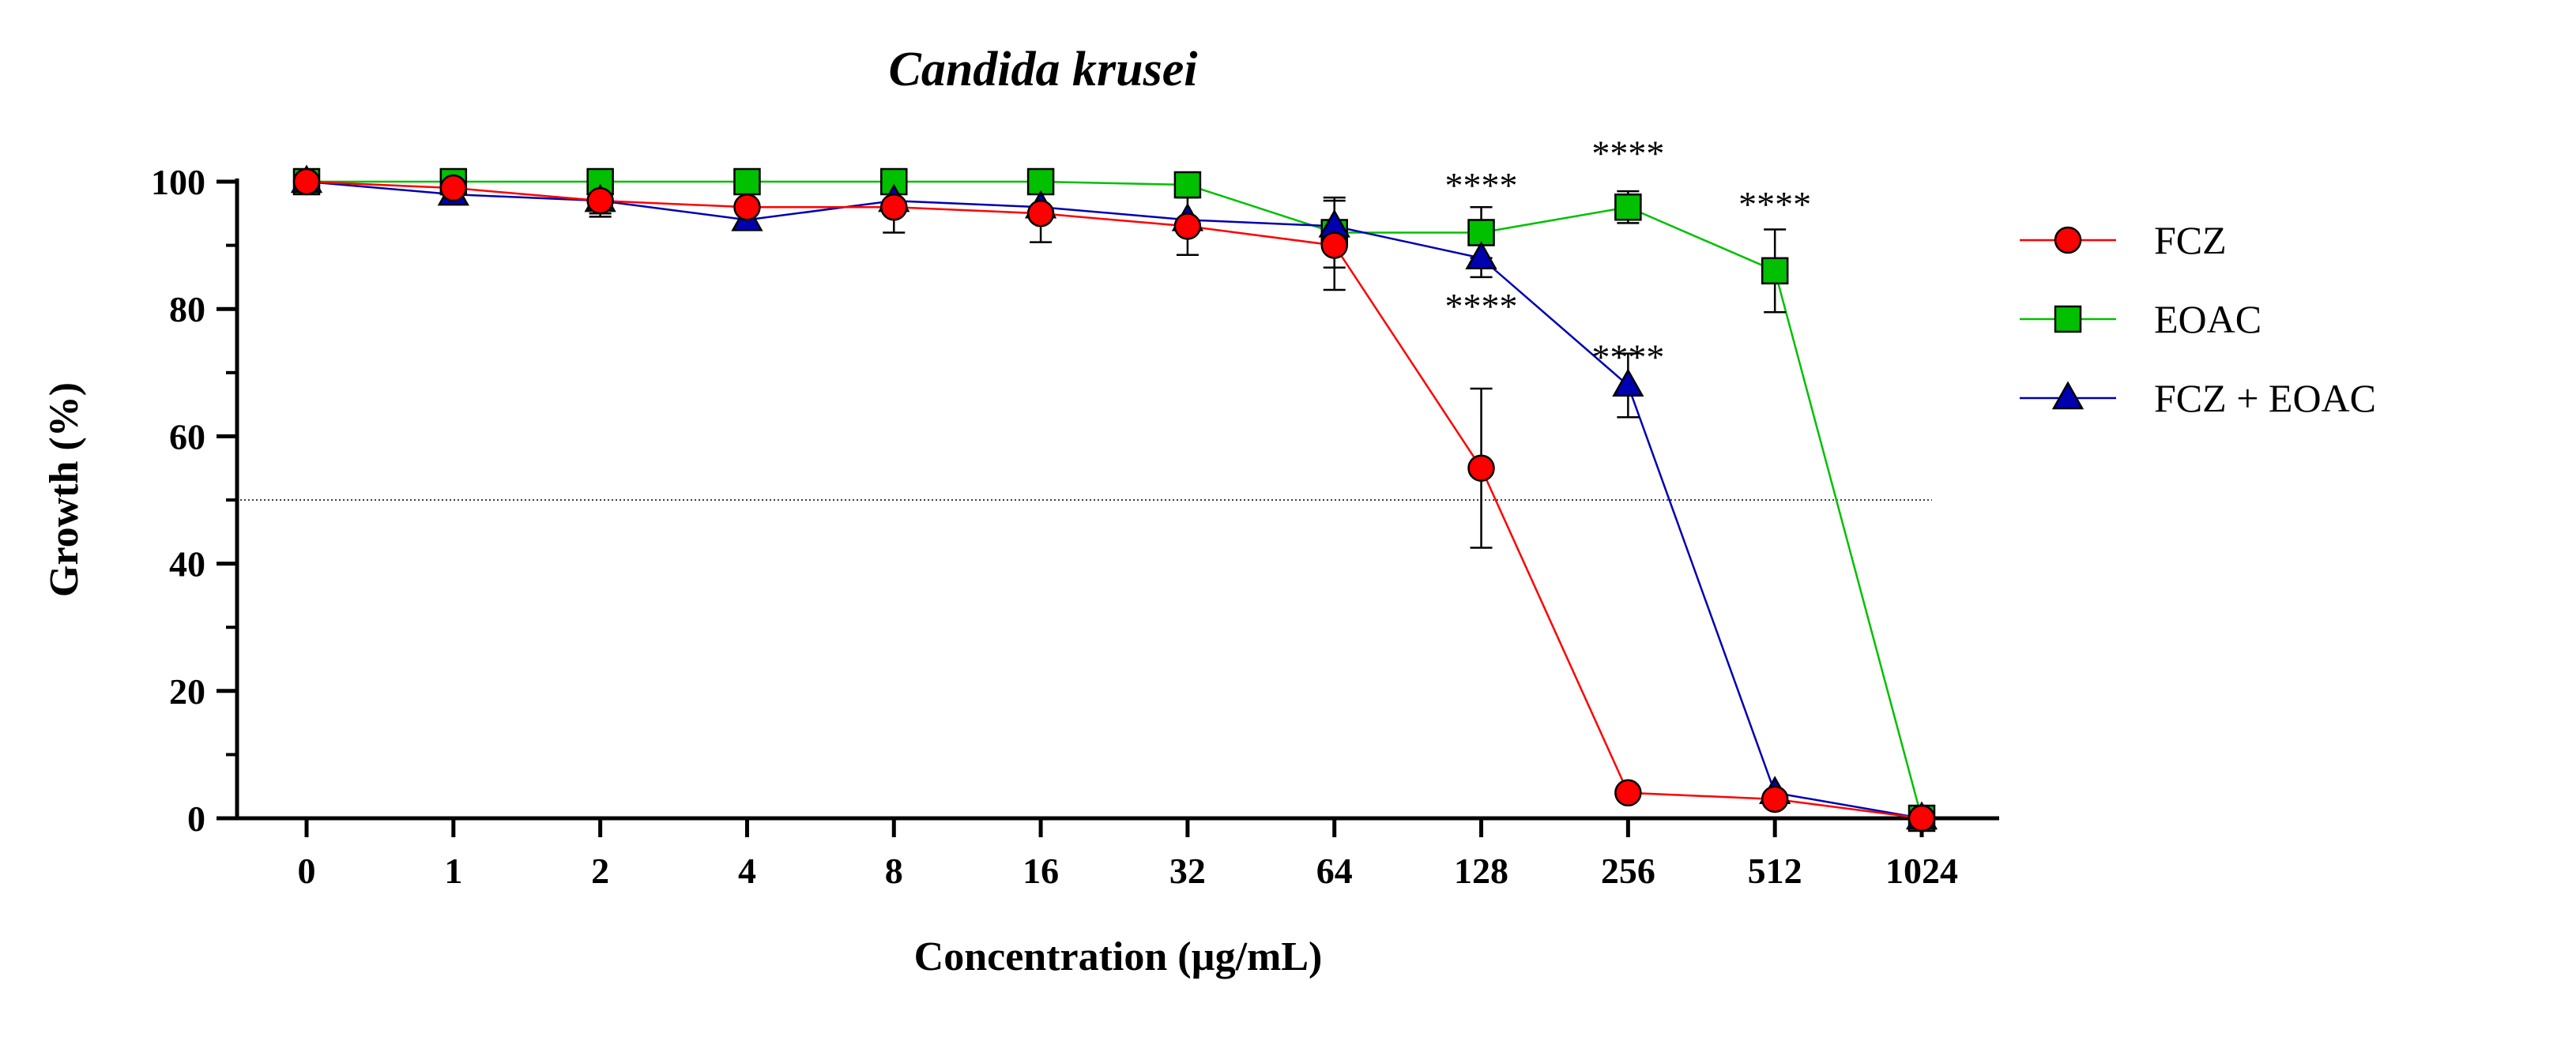 The height and width of the screenshot is (1041, 2576). I want to click on legend-marker-eoac, so click(2068, 319).